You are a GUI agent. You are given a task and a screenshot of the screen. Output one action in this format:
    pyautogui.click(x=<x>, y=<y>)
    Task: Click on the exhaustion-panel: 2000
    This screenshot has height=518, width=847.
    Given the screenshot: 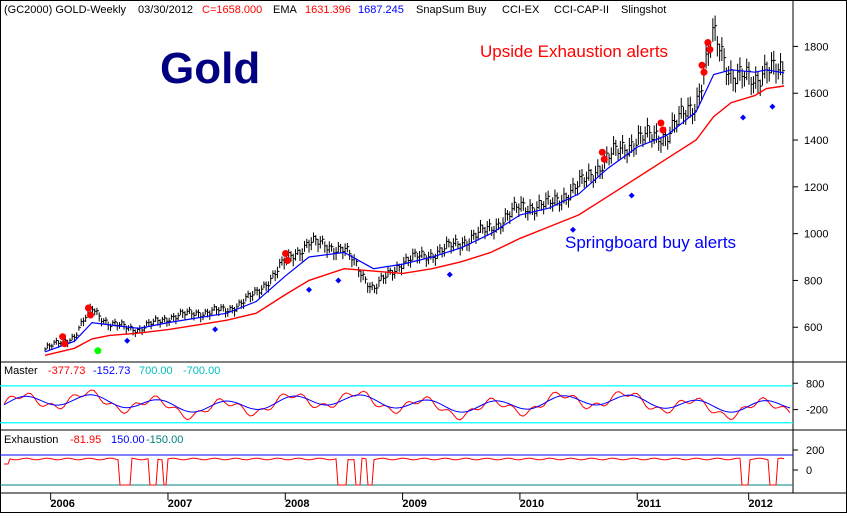 What is the action you would take?
    pyautogui.click(x=412, y=465)
    